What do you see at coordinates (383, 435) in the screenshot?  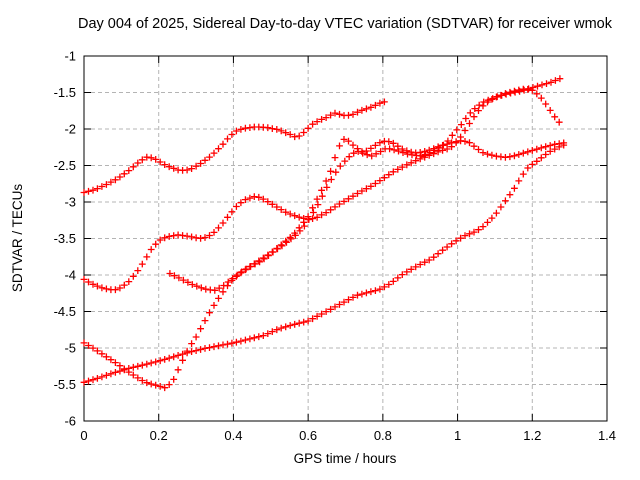 I see `x-tick-label: 0.8` at bounding box center [383, 435].